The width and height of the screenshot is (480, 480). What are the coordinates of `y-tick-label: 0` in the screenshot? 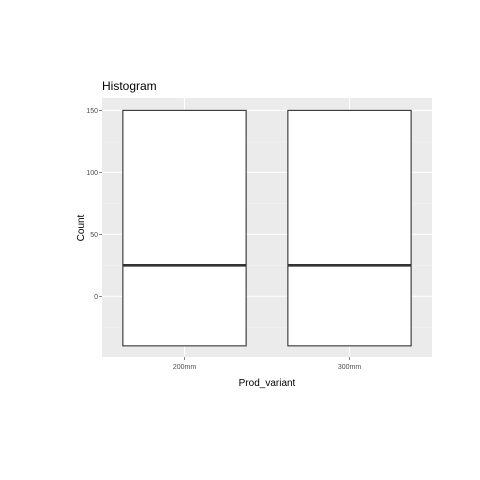 It's located at (96, 297).